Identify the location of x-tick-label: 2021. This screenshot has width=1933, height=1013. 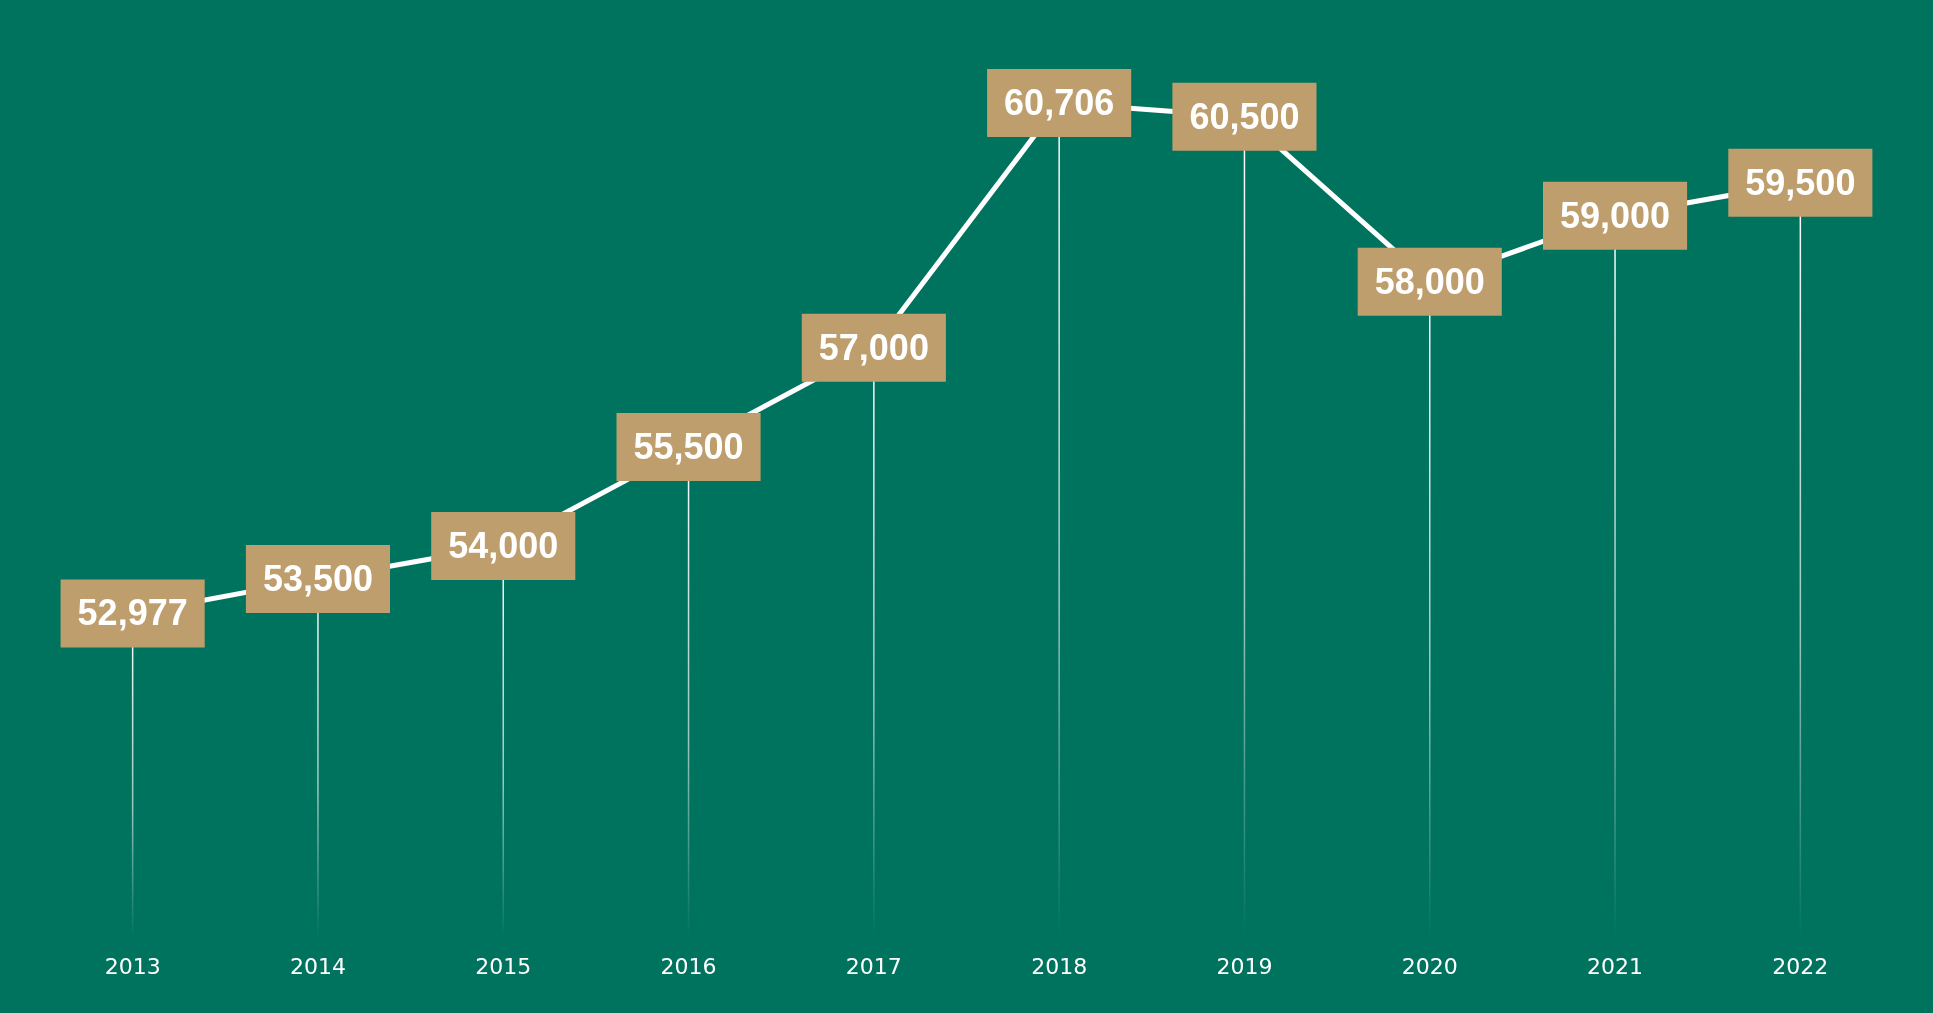
(1615, 966).